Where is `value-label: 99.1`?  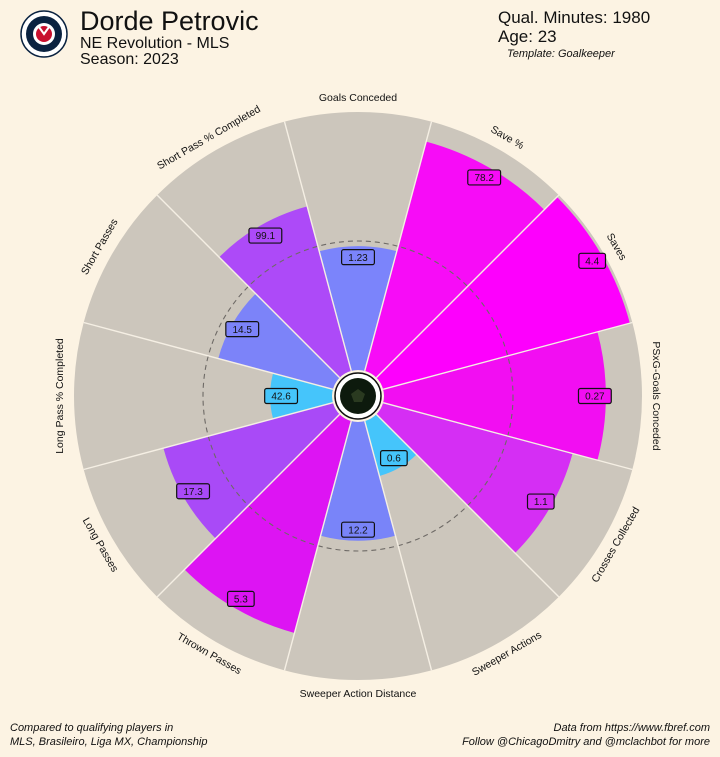
value-label: 99.1 is located at coordinates (265, 235).